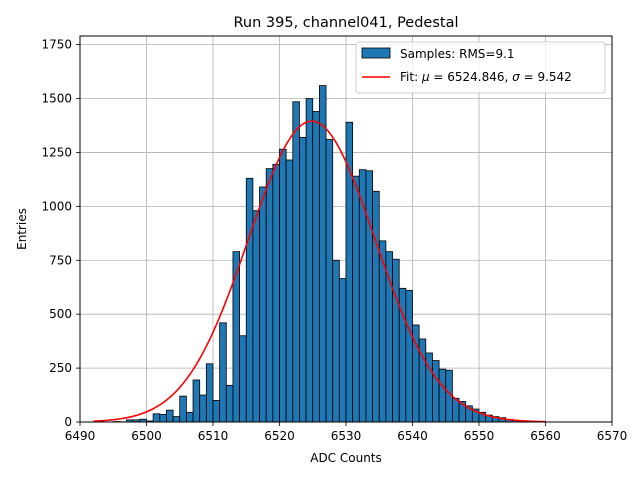 This screenshot has width=640, height=480. What do you see at coordinates (516, 77) in the screenshot?
I see `legend-fit-sigma-symbol: σ` at bounding box center [516, 77].